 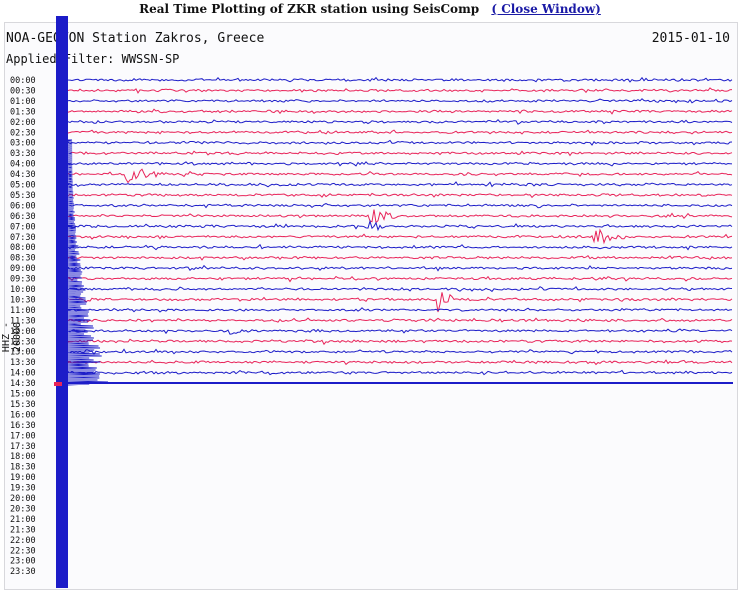 What do you see at coordinates (23, 206) in the screenshot?
I see `time-label: 06:00` at bounding box center [23, 206].